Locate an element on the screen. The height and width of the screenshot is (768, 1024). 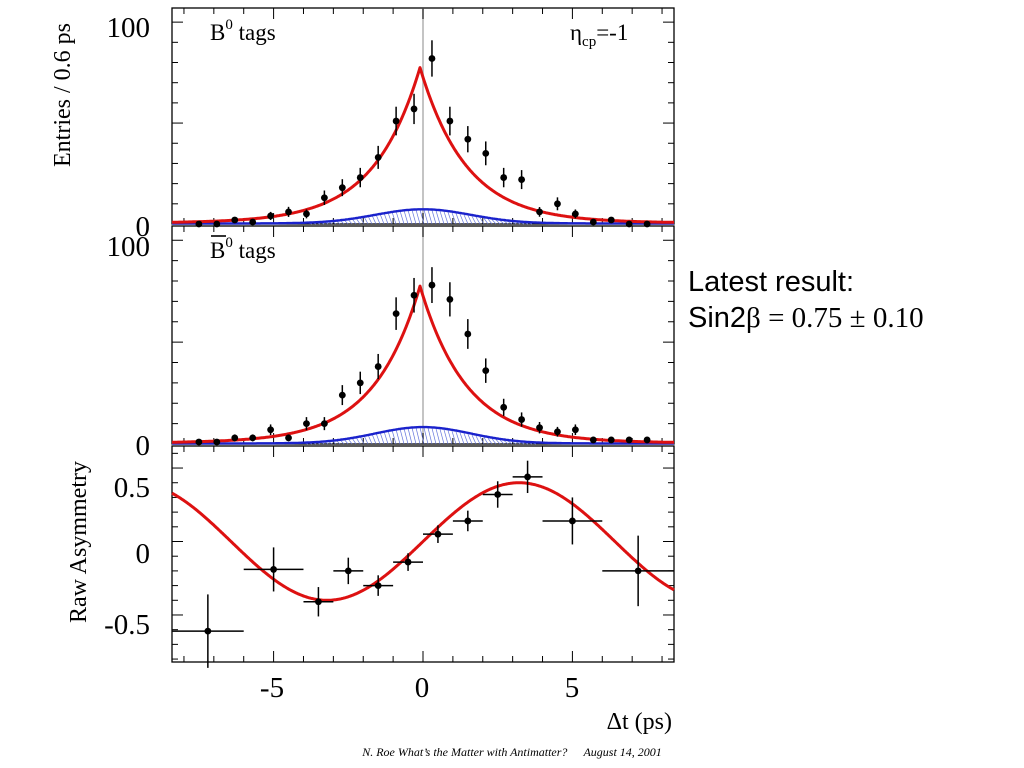
bottom-data-points is located at coordinates (423, 564).